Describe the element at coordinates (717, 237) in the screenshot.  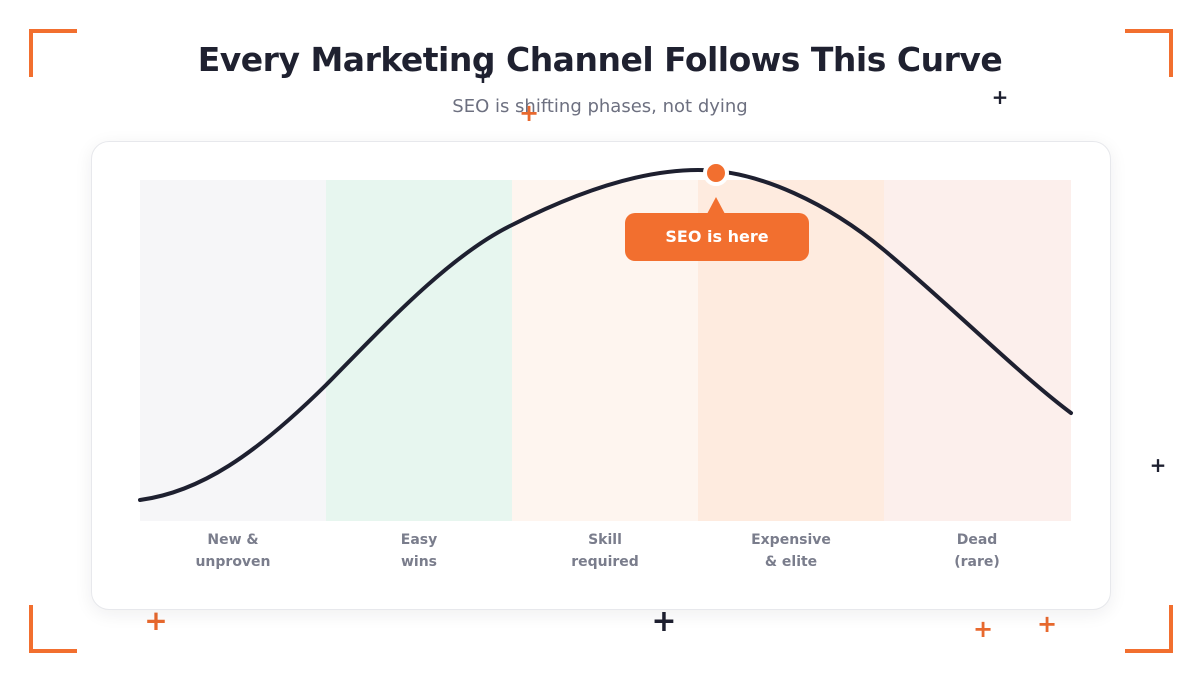
I see `seo-callout: SEO is here` at that location.